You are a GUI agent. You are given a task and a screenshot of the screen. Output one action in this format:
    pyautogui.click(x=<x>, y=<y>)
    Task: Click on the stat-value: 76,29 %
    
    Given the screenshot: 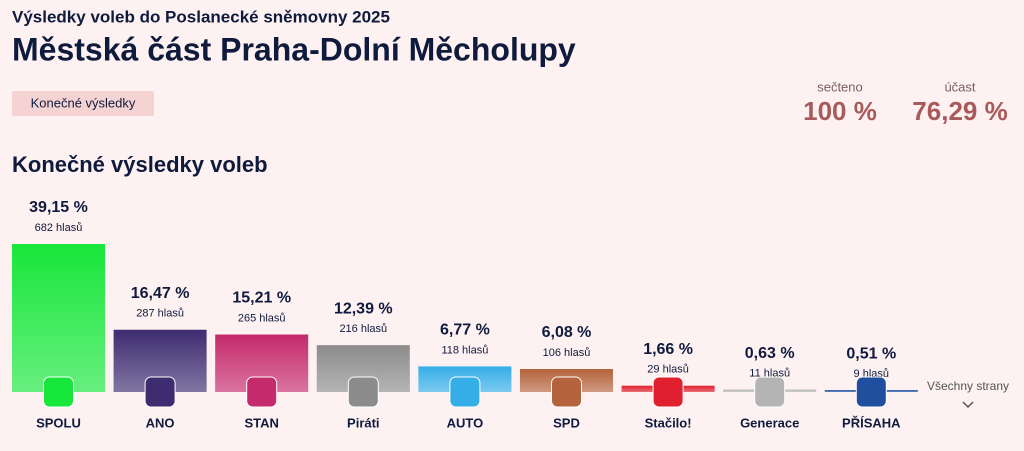 What is the action you would take?
    pyautogui.click(x=959, y=111)
    